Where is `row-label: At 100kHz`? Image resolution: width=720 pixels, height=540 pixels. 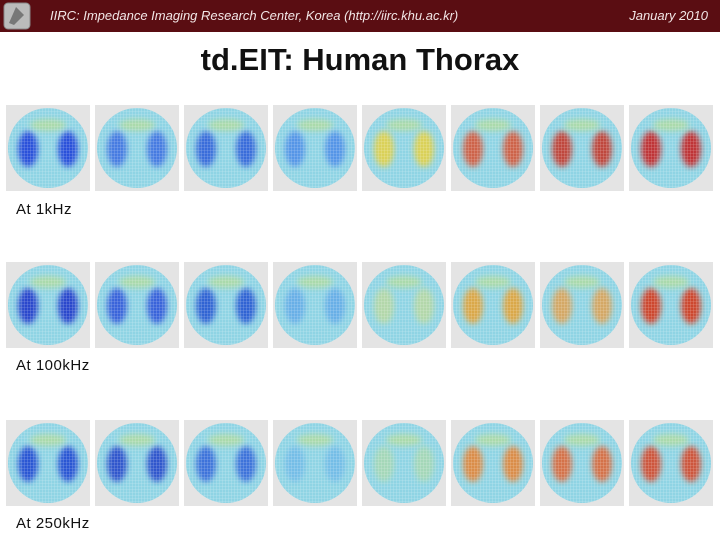 row-label: At 100kHz is located at coordinates (53, 365).